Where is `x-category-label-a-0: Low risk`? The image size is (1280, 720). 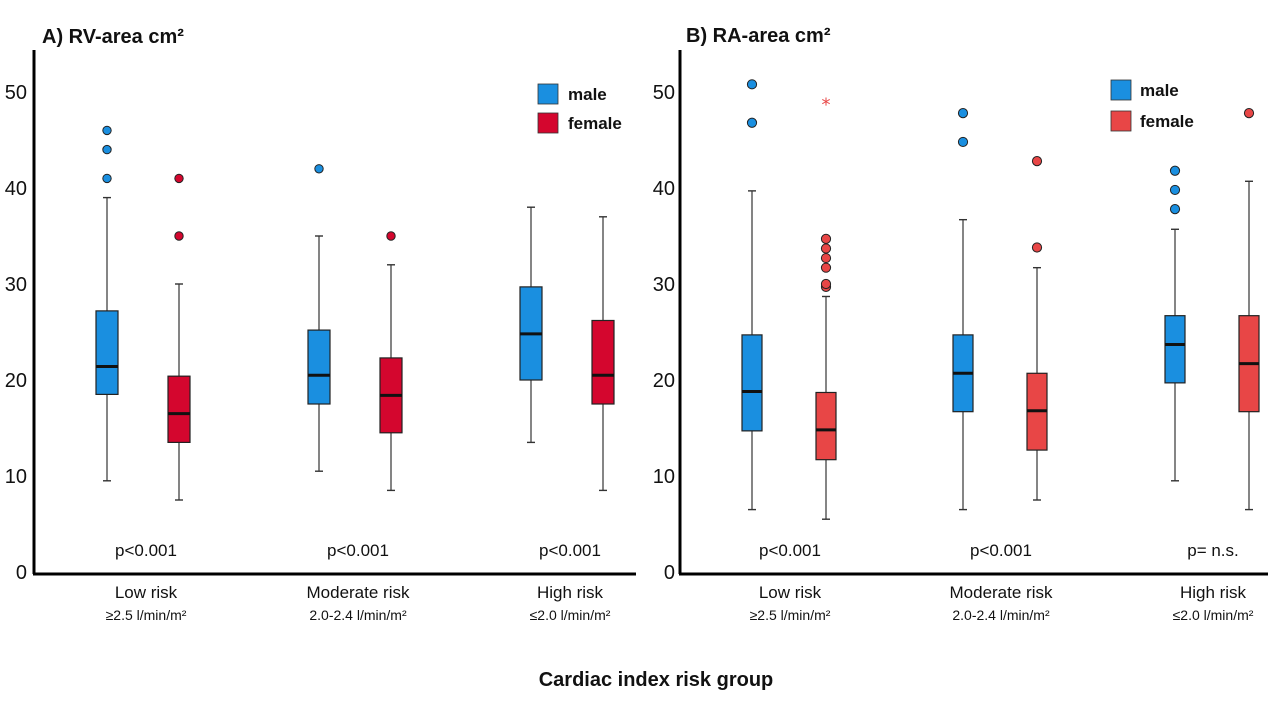 x-category-label-a-0: Low risk is located at coordinates (146, 592).